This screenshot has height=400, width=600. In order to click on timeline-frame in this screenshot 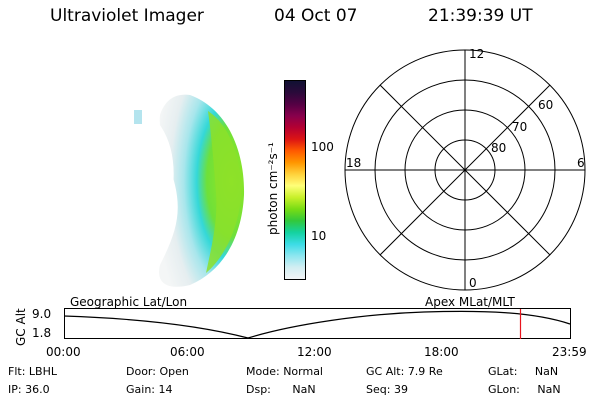, I will do `click(317, 323)`.